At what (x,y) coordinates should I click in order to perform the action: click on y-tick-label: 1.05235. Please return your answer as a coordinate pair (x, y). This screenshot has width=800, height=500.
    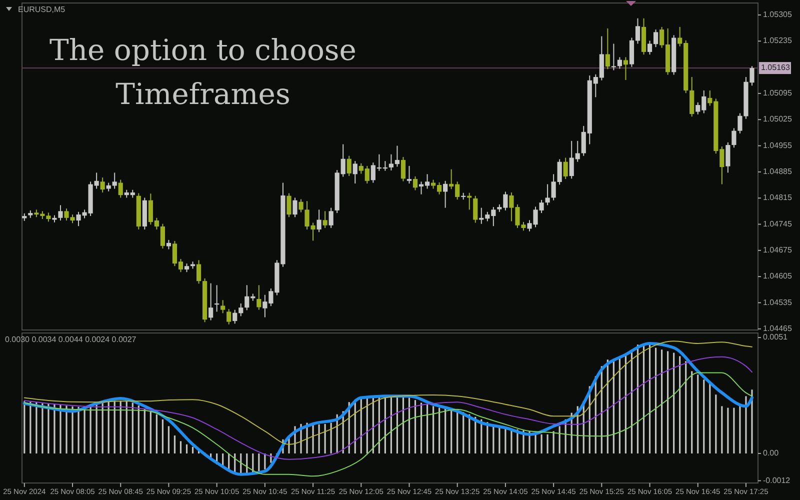
    Looking at the image, I should click on (777, 41).